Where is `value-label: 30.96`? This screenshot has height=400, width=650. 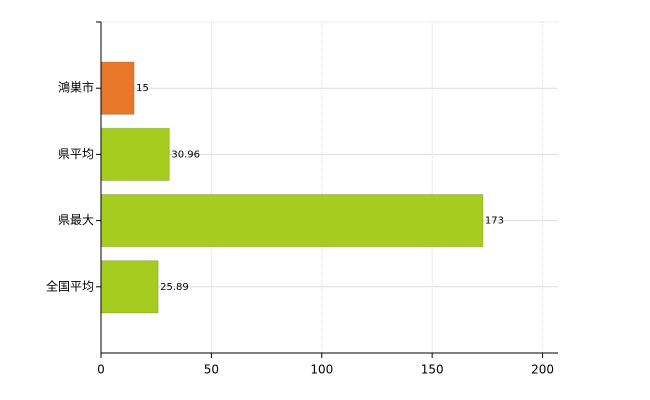
value-label: 30.96 is located at coordinates (185, 154).